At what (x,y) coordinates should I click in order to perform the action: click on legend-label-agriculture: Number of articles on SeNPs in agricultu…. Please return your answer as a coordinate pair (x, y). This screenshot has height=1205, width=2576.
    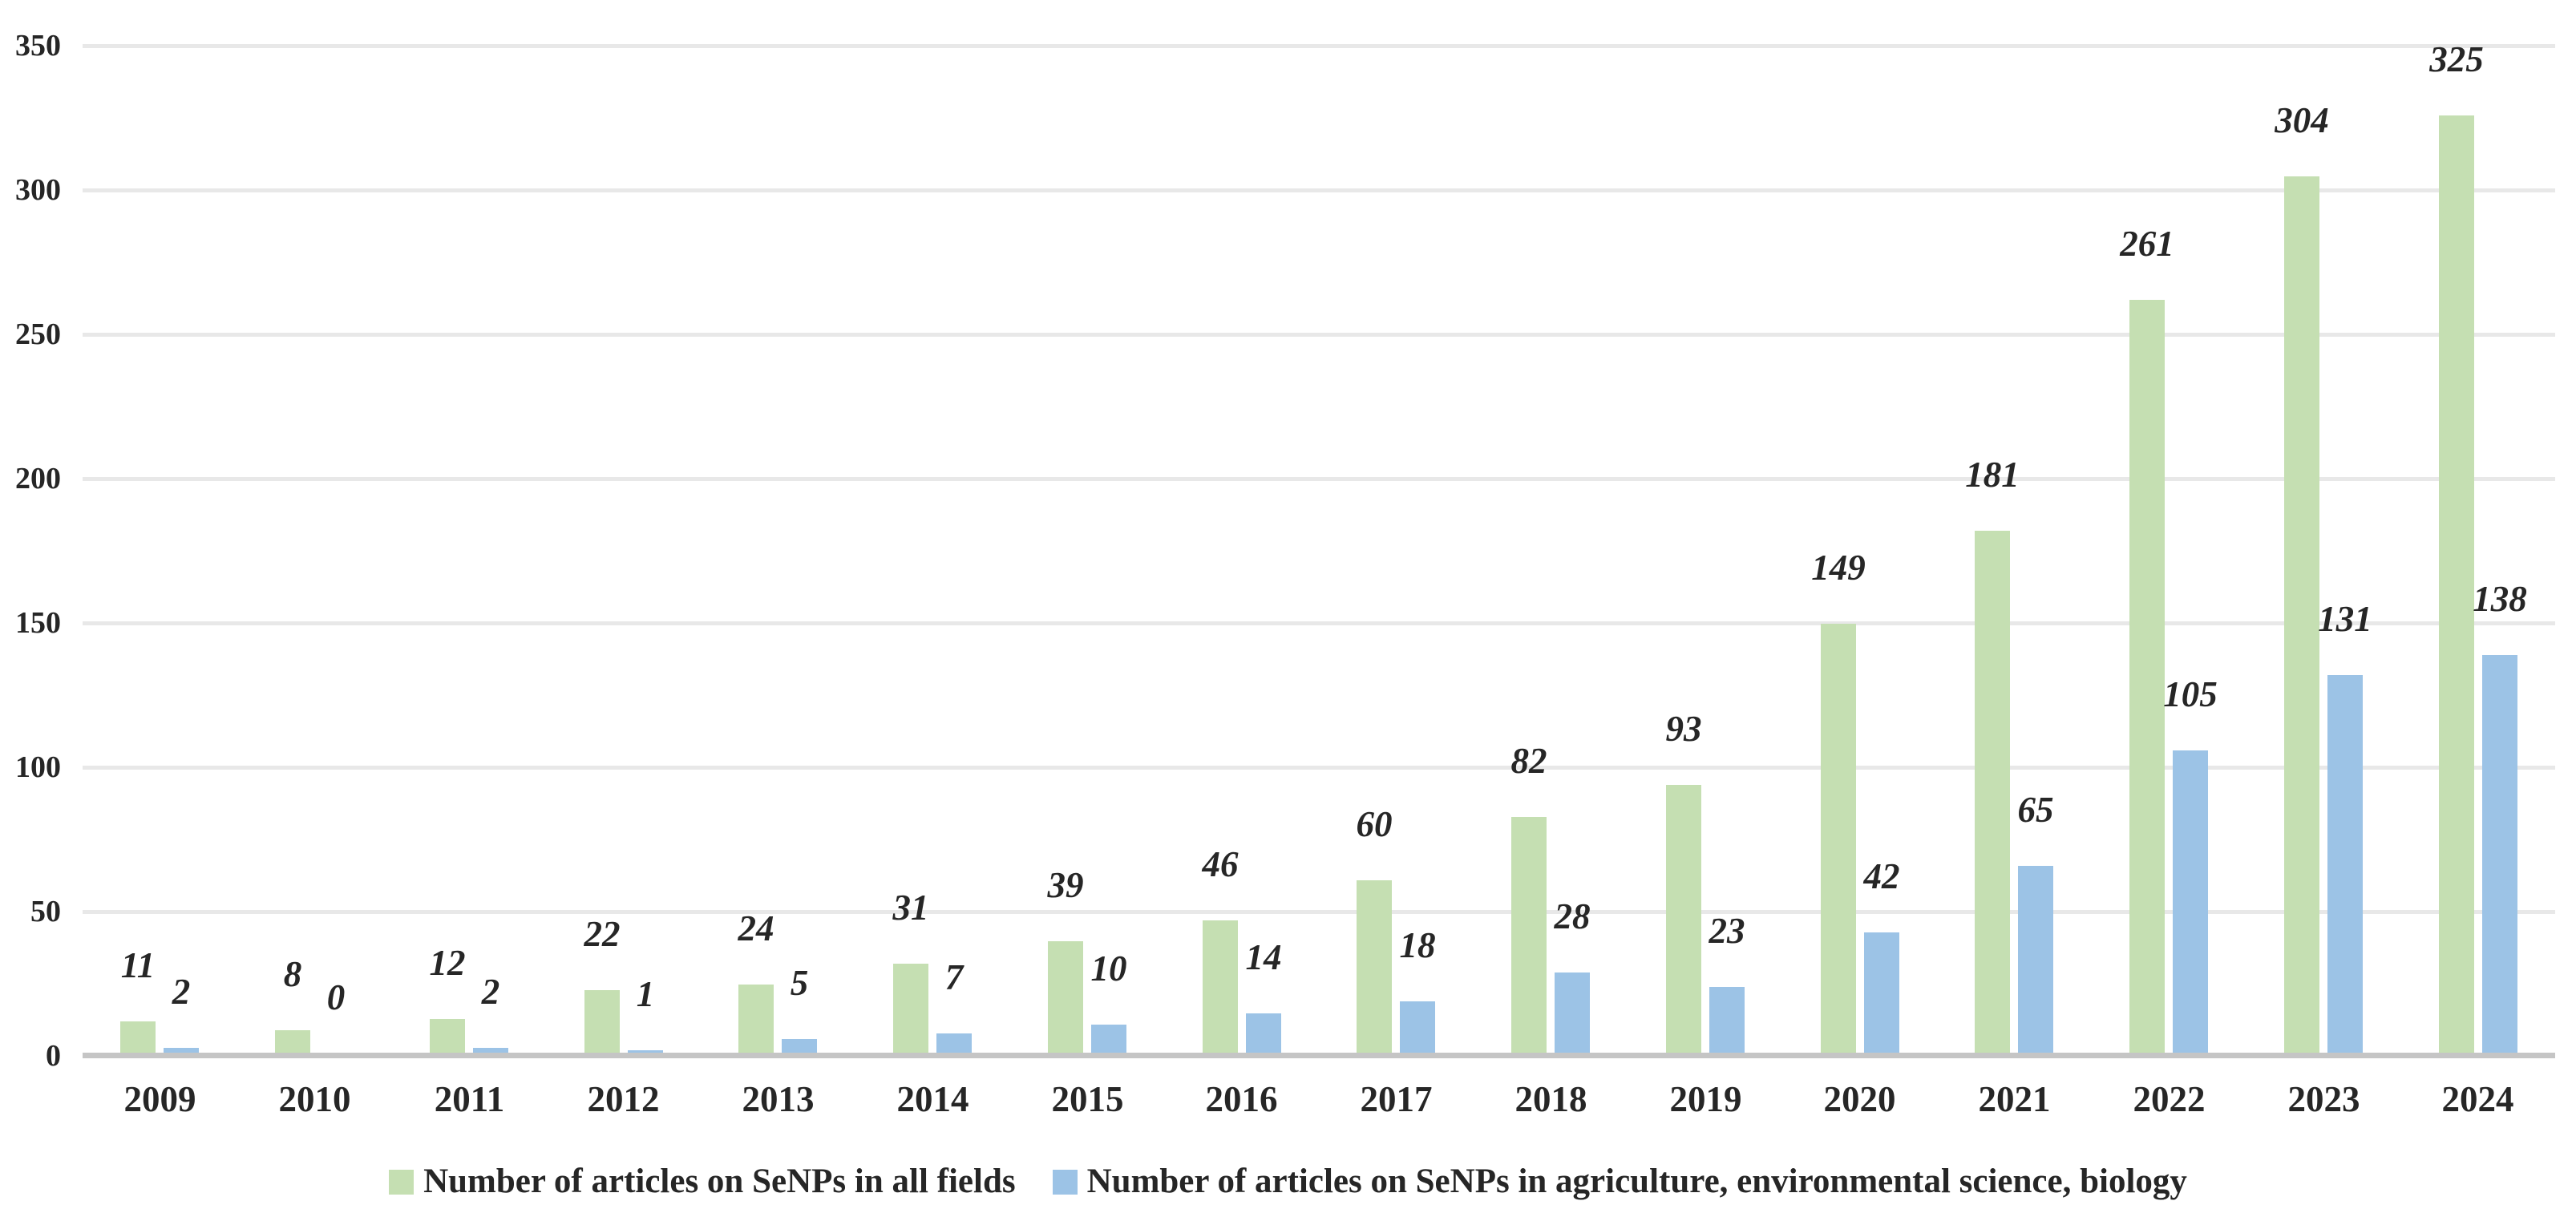
    Looking at the image, I should click on (1636, 1181).